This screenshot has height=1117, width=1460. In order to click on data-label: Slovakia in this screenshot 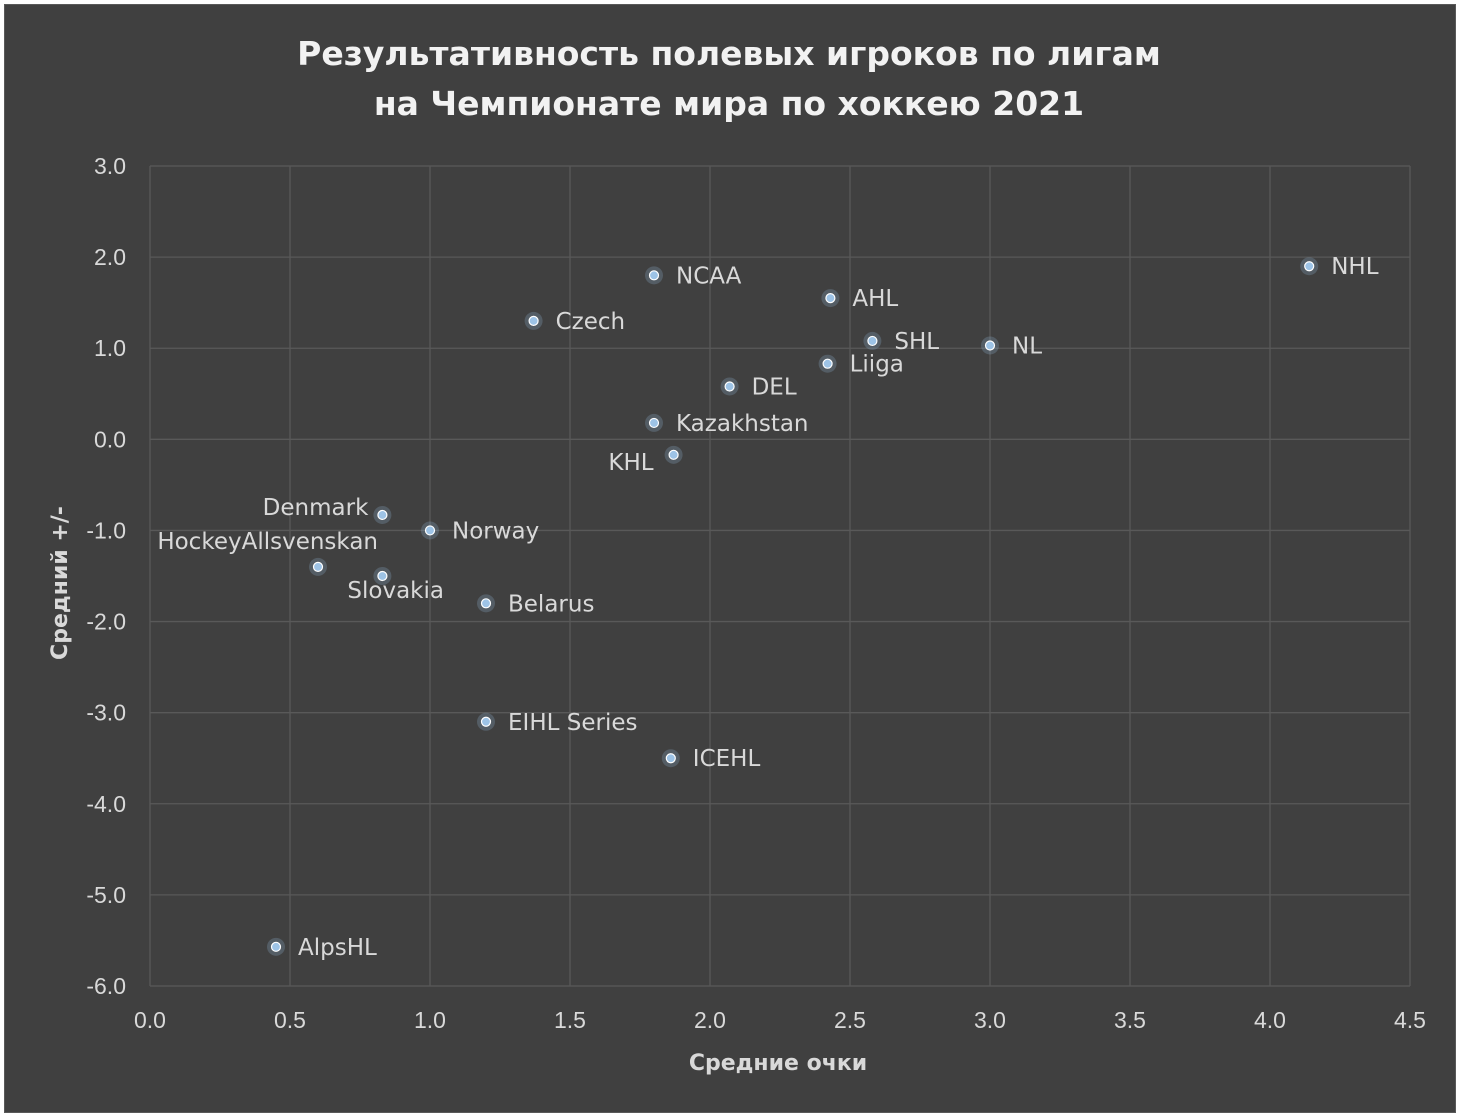, I will do `click(395, 591)`.